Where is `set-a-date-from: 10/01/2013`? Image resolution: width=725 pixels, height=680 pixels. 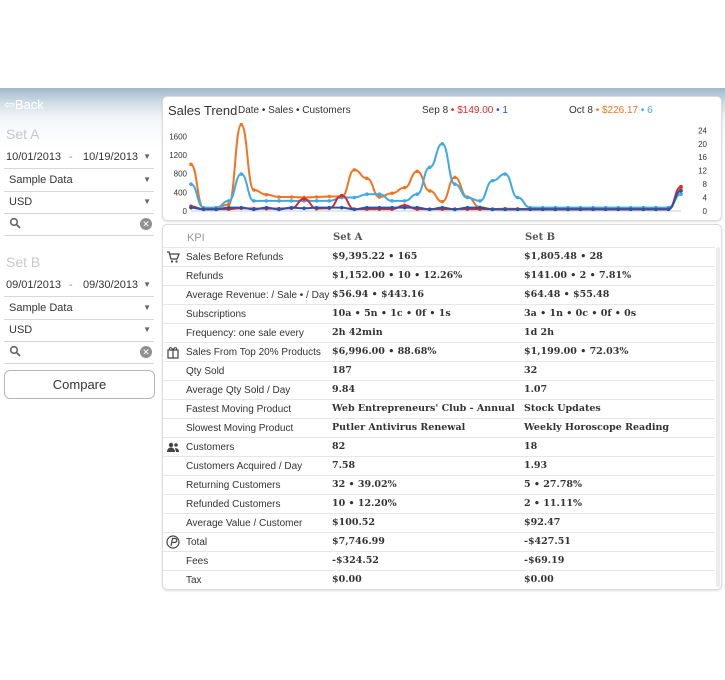 set-a-date-from: 10/01/2013 is located at coordinates (34, 157).